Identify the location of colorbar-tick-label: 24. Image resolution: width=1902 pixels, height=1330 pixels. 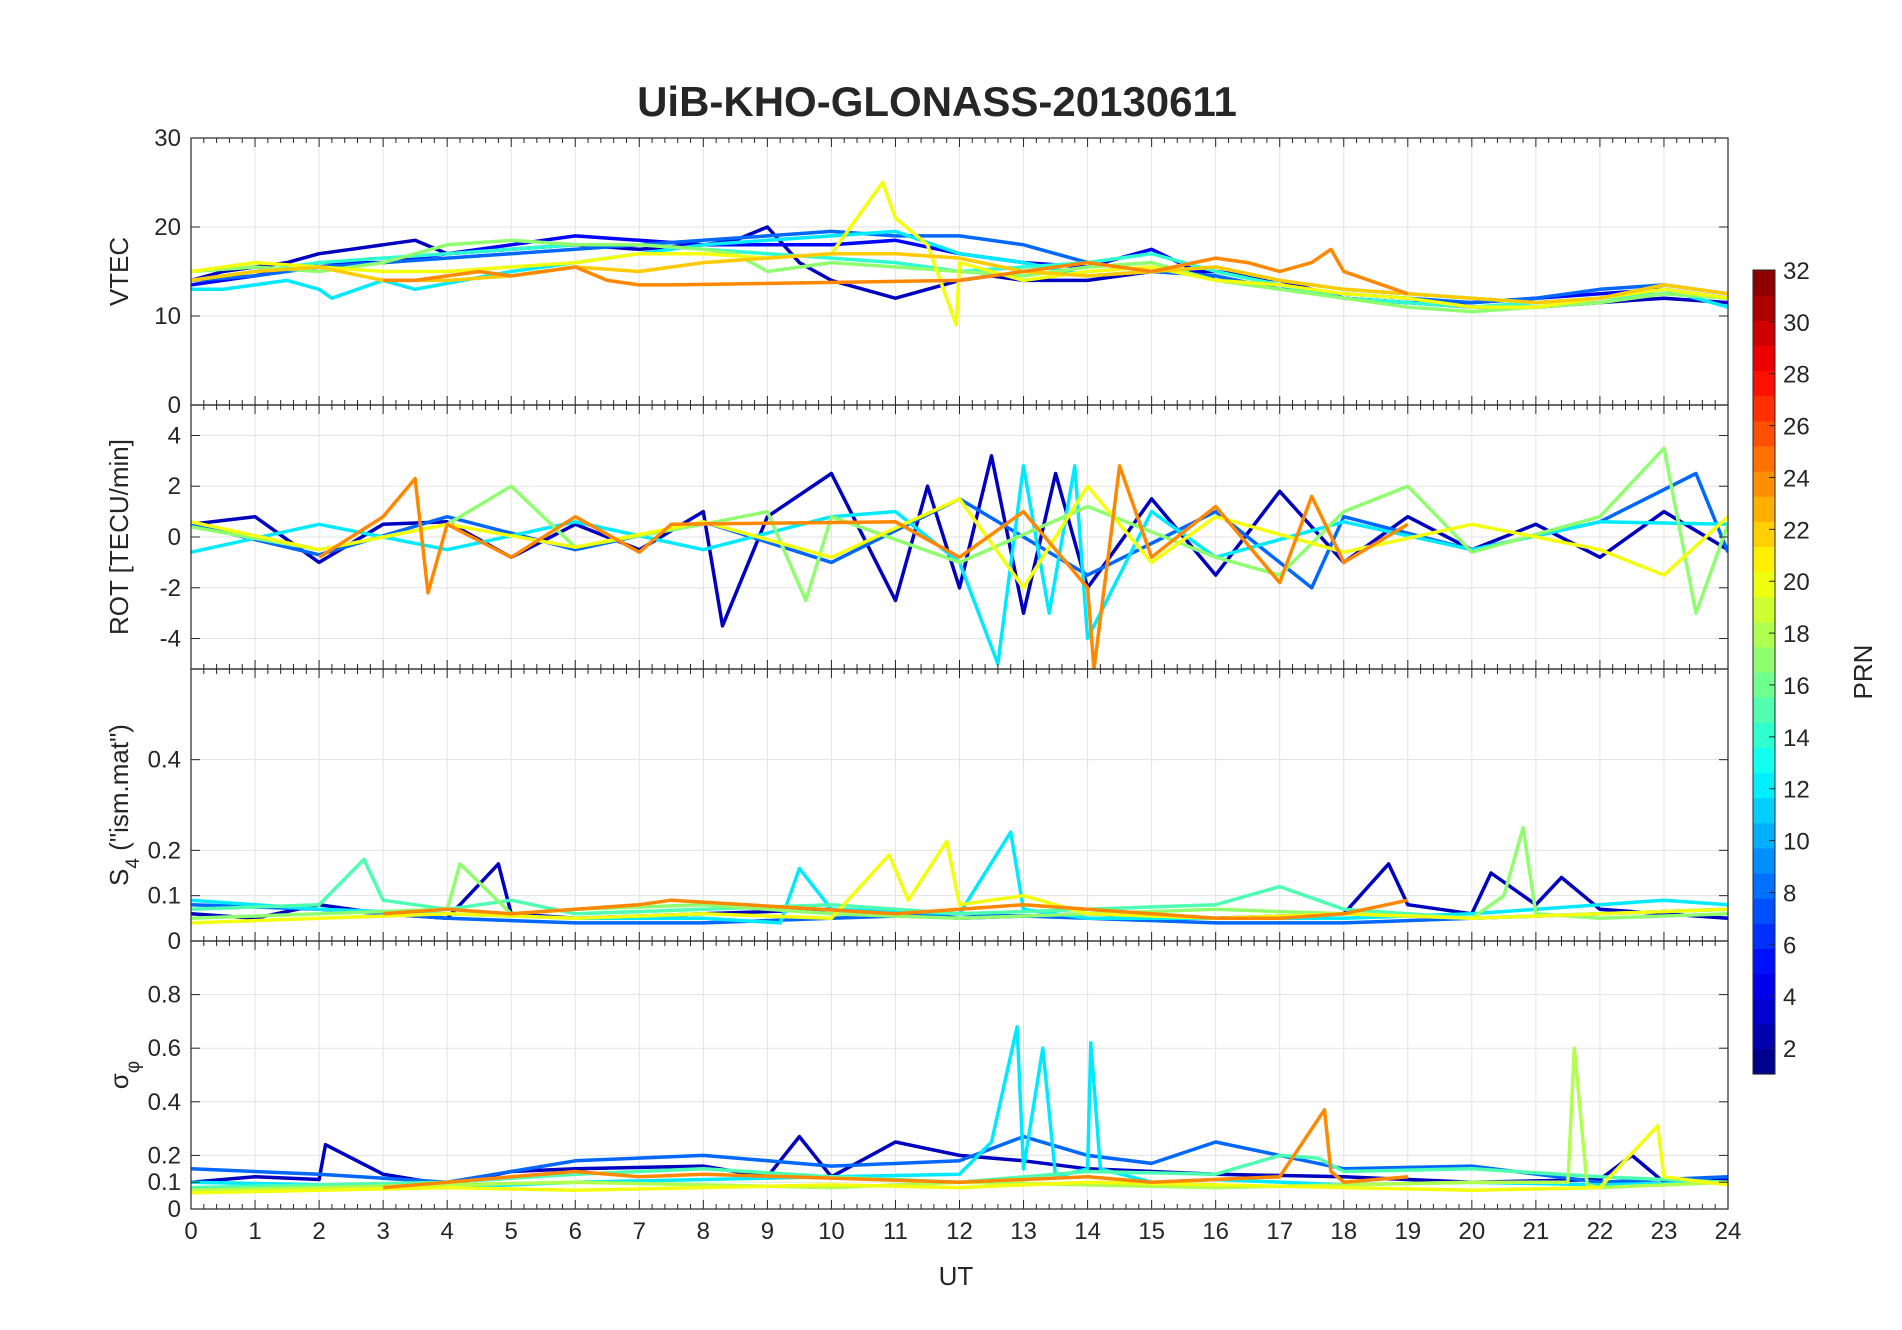
(1796, 478).